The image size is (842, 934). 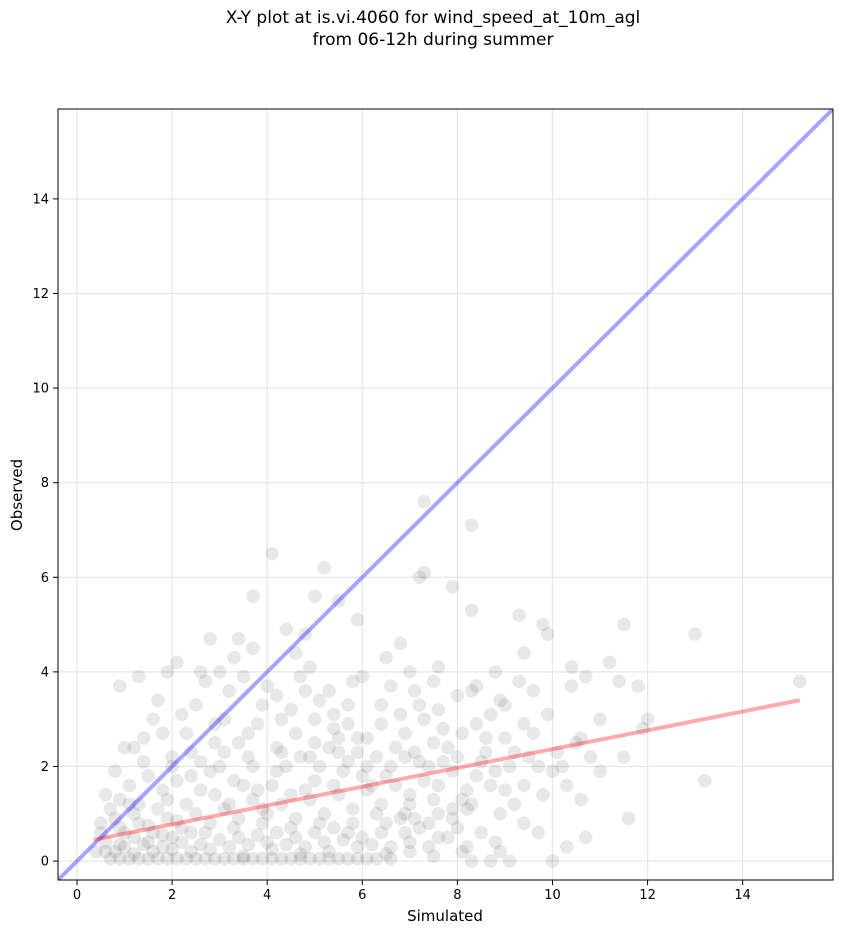 I want to click on y-tick-label: 2, so click(x=45, y=767).